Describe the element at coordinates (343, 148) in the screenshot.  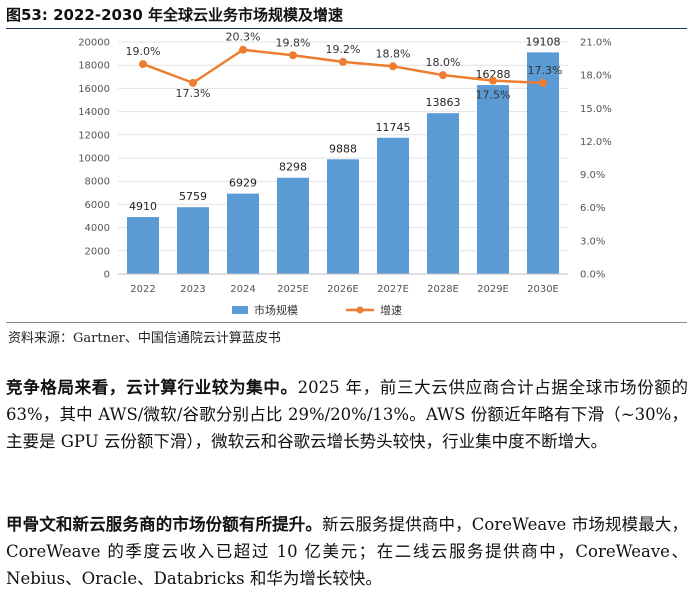
I see `bar-value-label: 9888` at that location.